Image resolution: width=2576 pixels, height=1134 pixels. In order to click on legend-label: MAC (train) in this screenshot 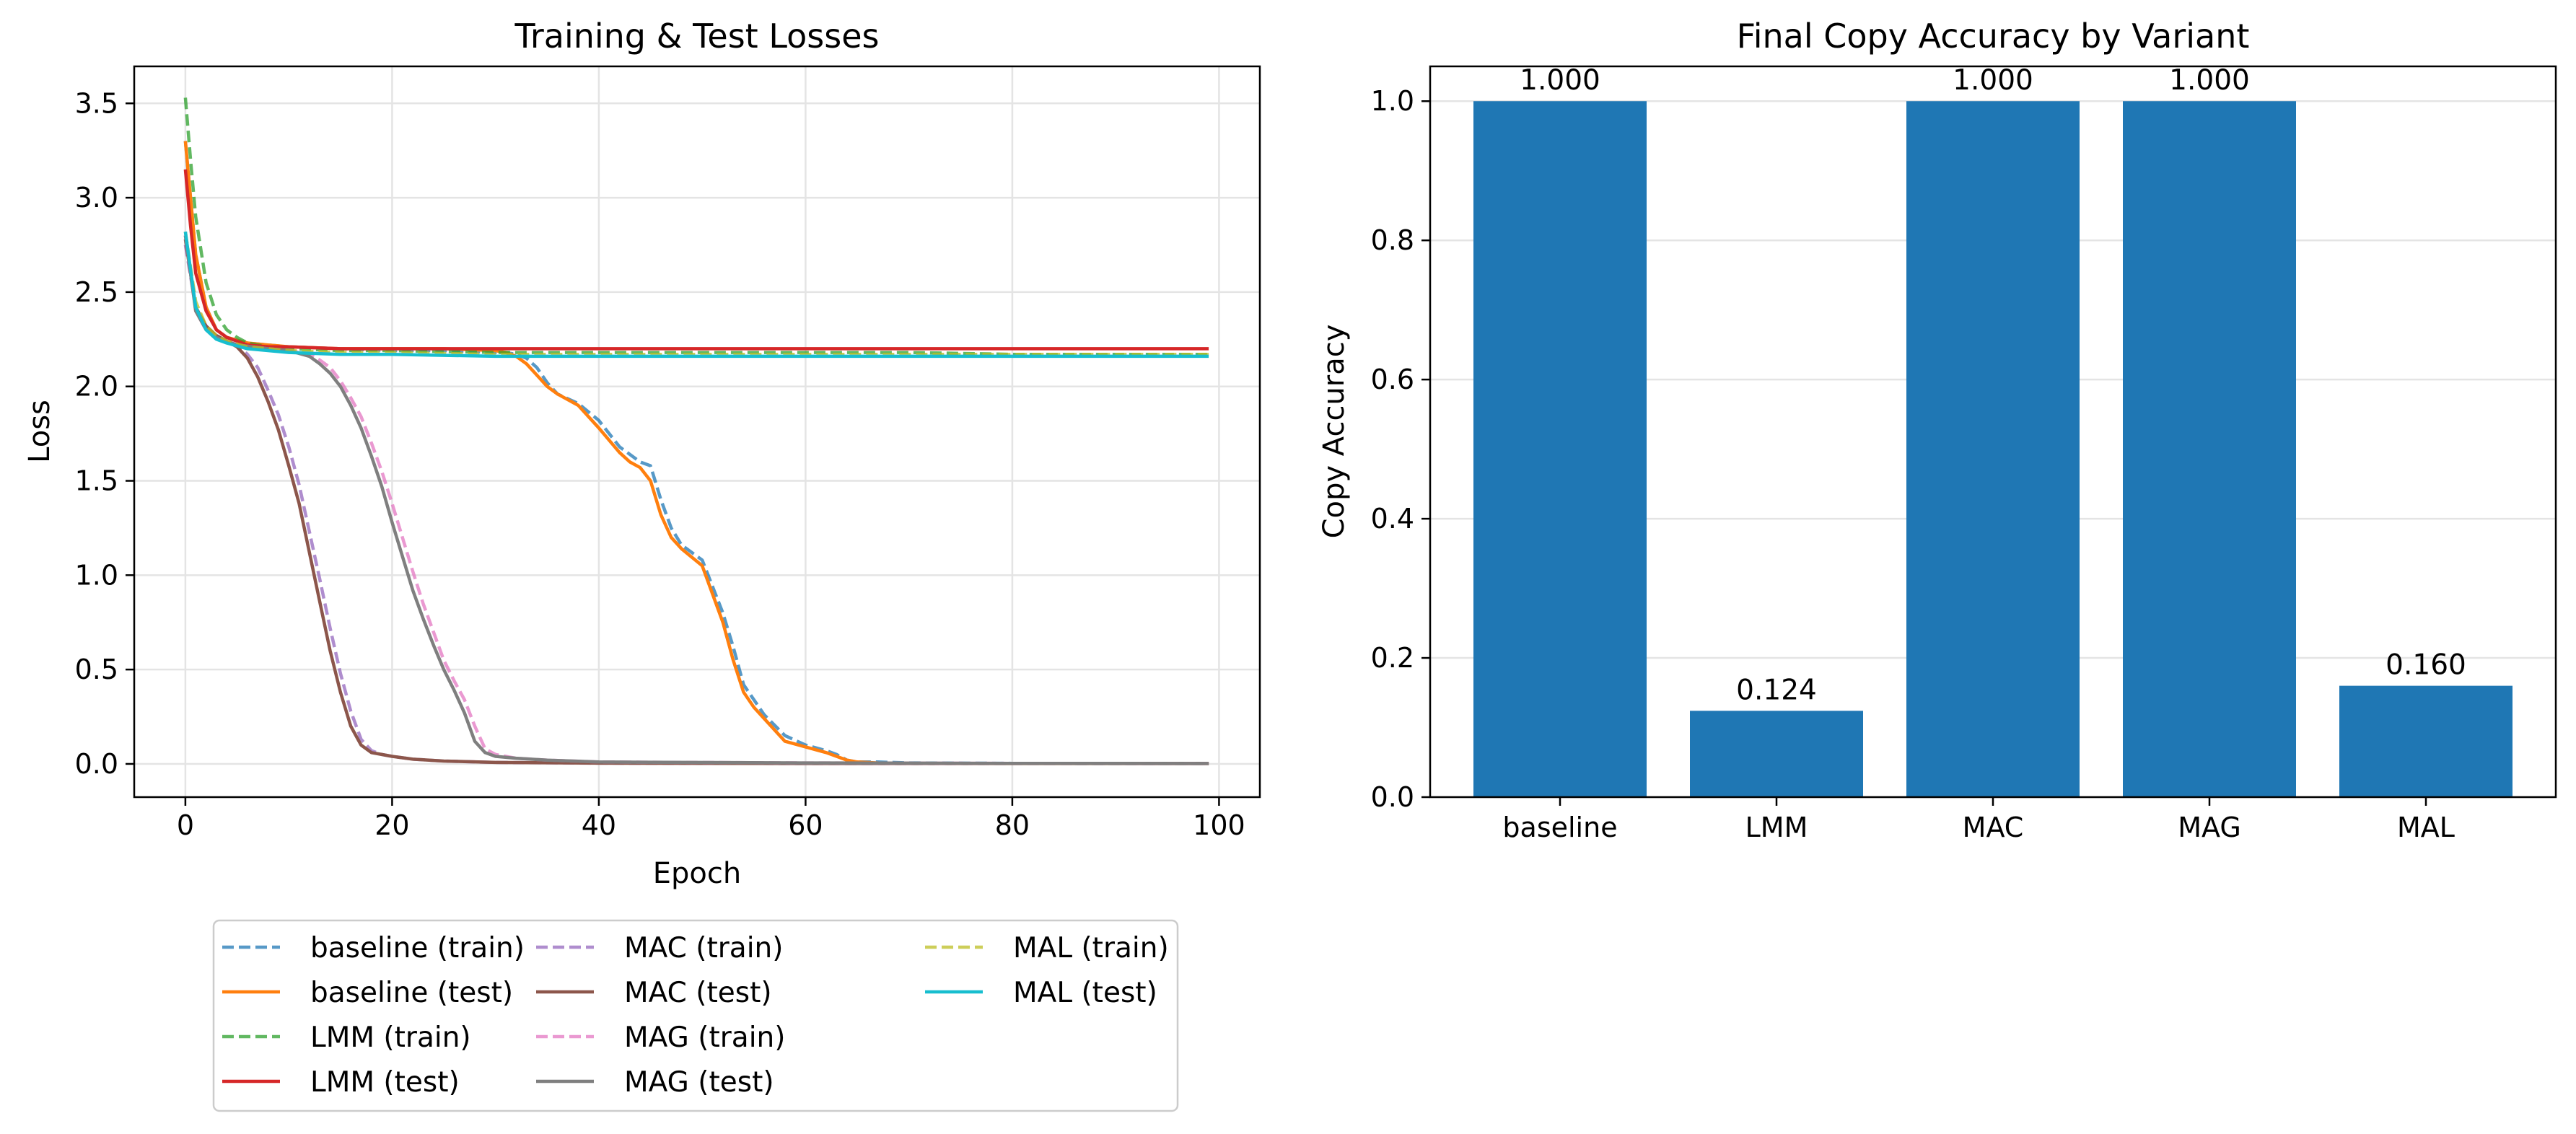, I will do `click(703, 948)`.